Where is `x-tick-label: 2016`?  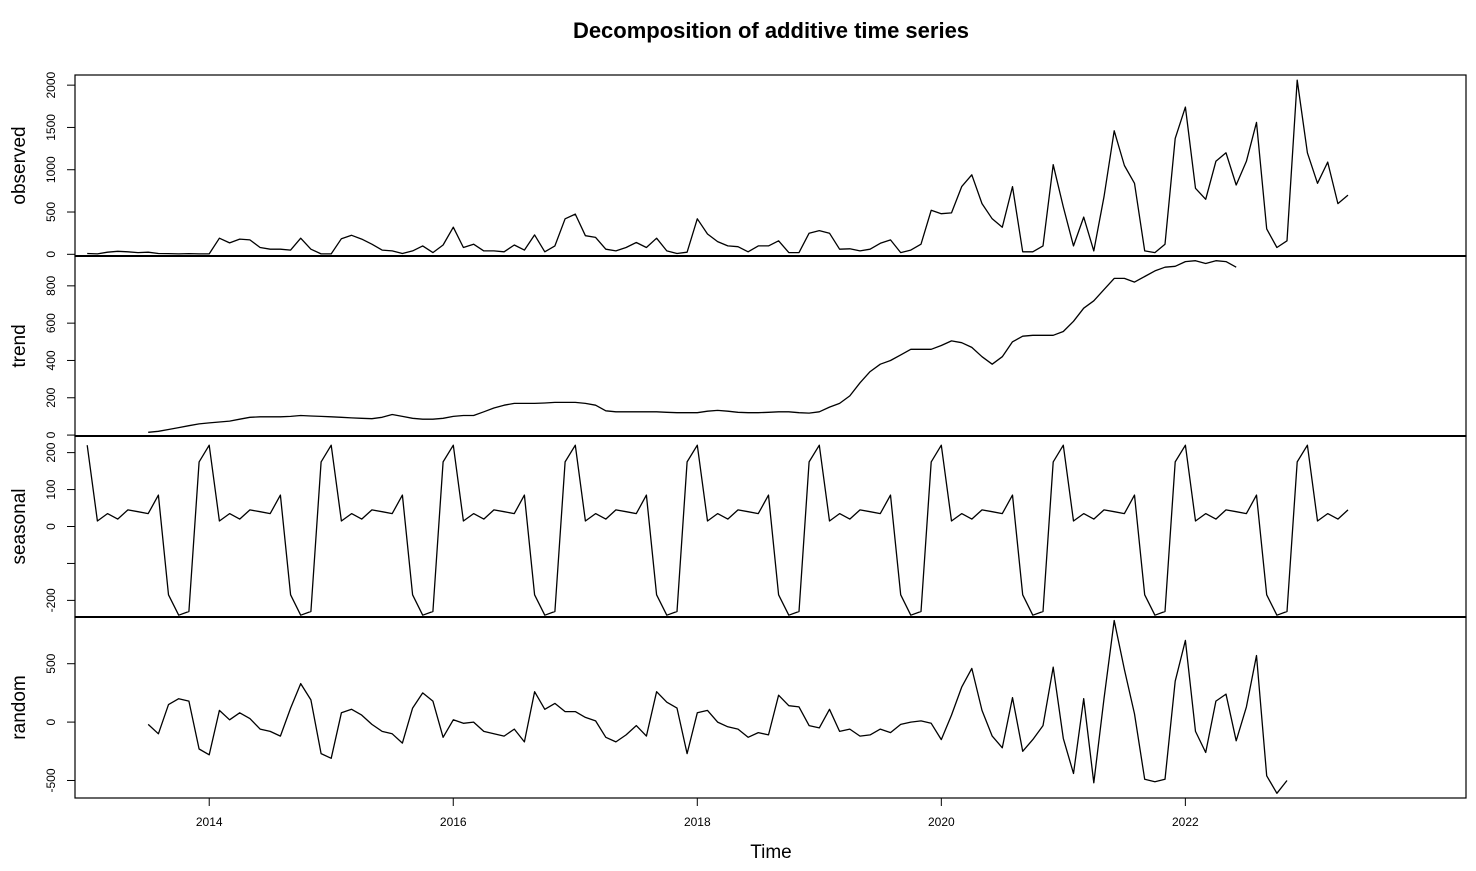
x-tick-label: 2016 is located at coordinates (453, 822).